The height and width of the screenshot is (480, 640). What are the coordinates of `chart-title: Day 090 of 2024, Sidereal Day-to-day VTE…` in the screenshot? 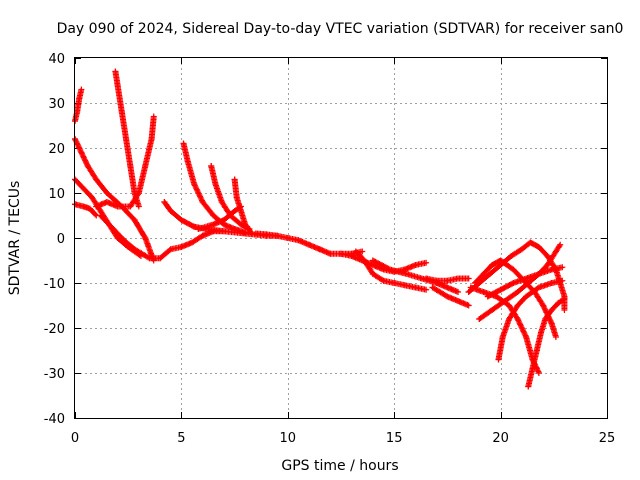 It's located at (340, 29).